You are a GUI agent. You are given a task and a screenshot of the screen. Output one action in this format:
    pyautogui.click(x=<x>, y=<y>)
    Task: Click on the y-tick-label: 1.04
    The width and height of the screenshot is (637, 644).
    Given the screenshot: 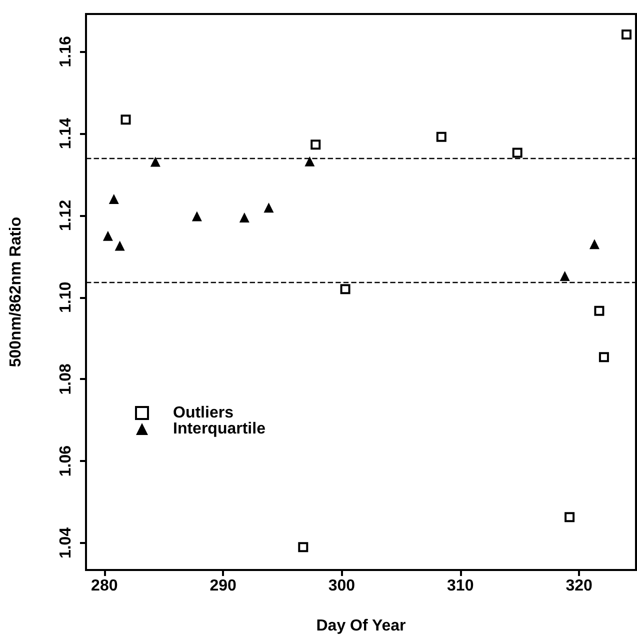 What is the action you would take?
    pyautogui.click(x=66, y=543)
    